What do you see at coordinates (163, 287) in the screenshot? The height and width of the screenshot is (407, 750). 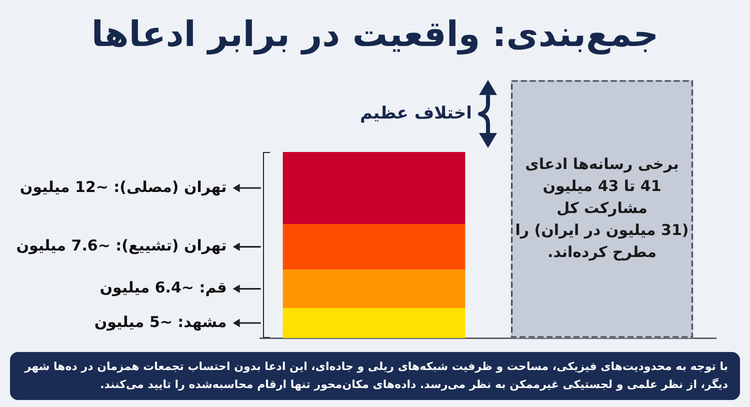 I see `text: قم: ~6.4 میلیون` at bounding box center [163, 287].